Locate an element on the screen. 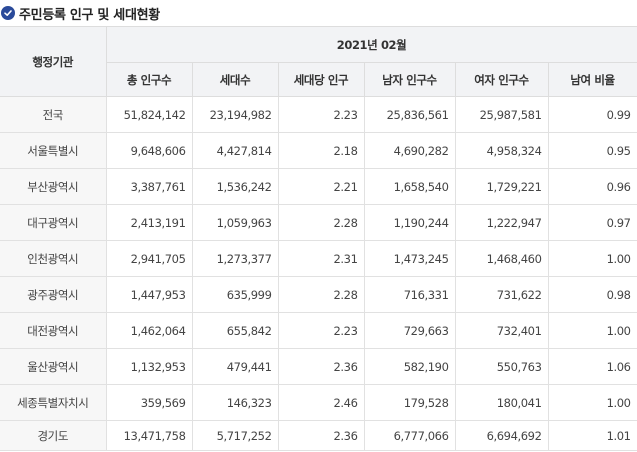 The image size is (637, 452). value-cell: 1,729,221 is located at coordinates (501, 186).